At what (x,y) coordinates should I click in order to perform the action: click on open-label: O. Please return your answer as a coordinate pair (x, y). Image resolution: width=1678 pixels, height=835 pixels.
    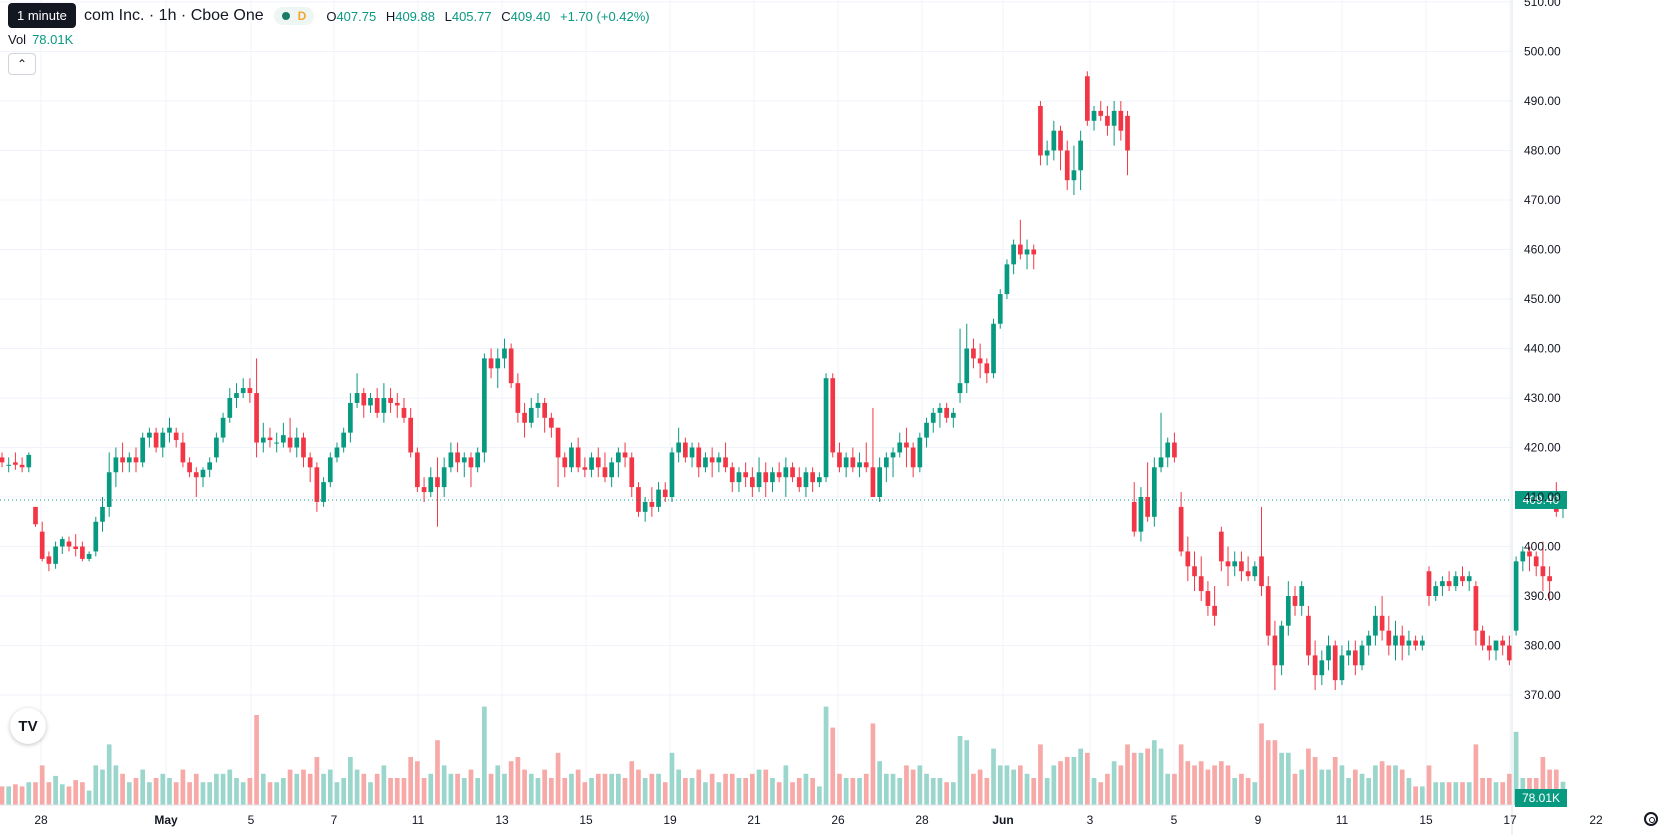
    Looking at the image, I should click on (331, 16).